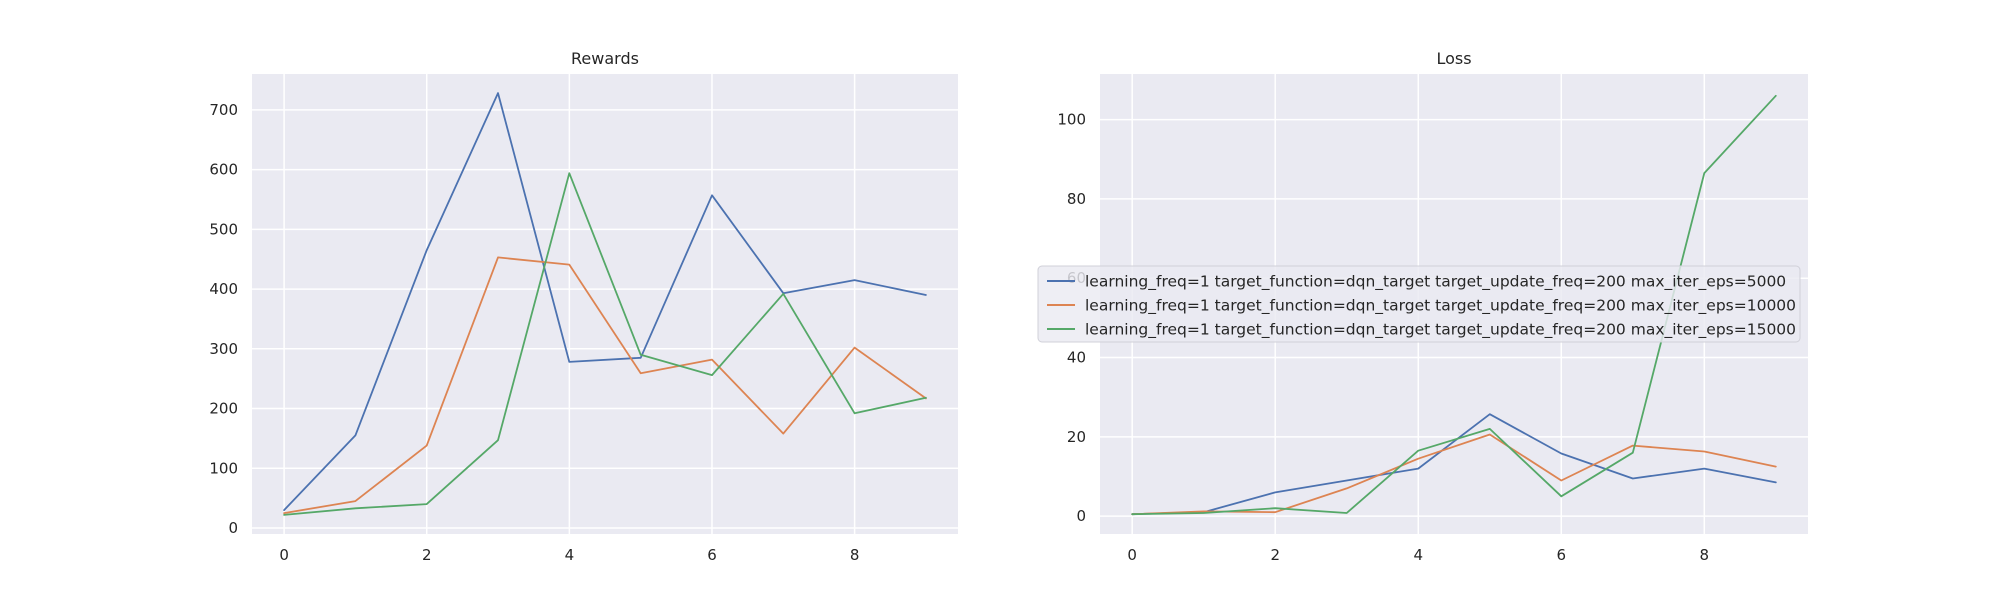 The width and height of the screenshot is (2000, 600). What do you see at coordinates (223, 409) in the screenshot?
I see `rewards-y-tick-label: 200` at bounding box center [223, 409].